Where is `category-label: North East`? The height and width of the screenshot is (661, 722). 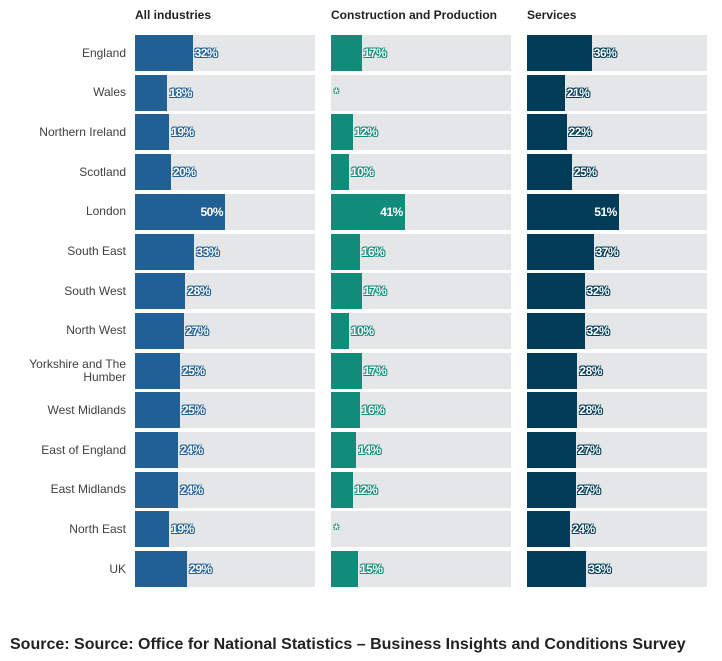
category-label: North East is located at coordinates (97, 528).